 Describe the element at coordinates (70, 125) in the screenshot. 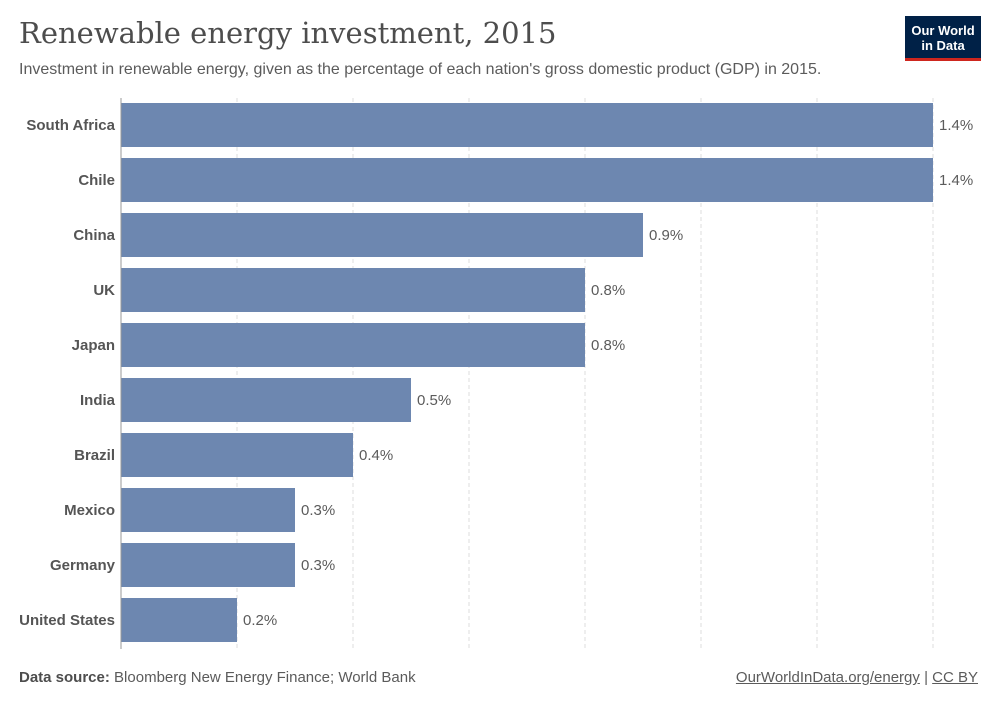

I see `category-label: South Africa` at that location.